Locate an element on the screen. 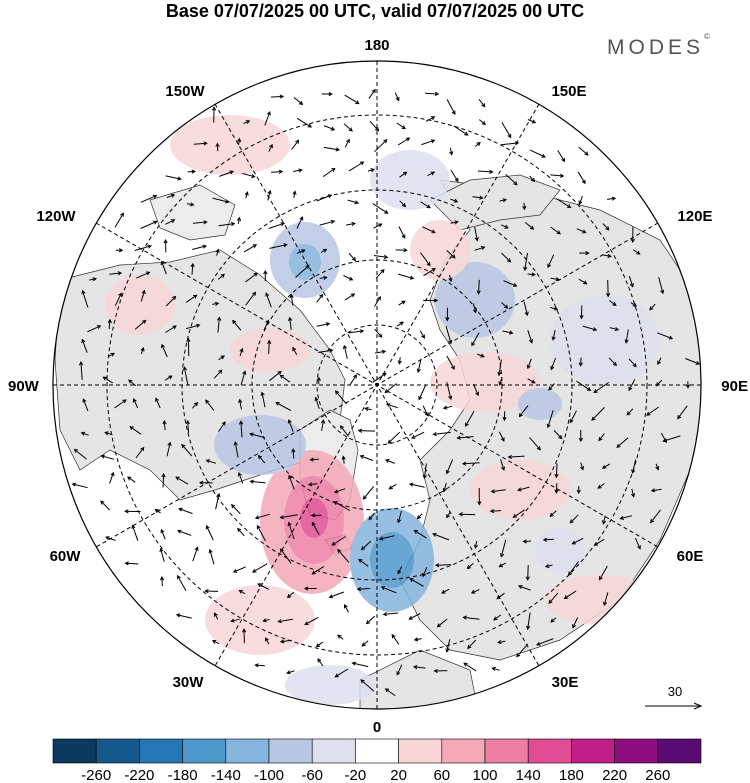  lon-label-60w: 60W is located at coordinates (66, 556).